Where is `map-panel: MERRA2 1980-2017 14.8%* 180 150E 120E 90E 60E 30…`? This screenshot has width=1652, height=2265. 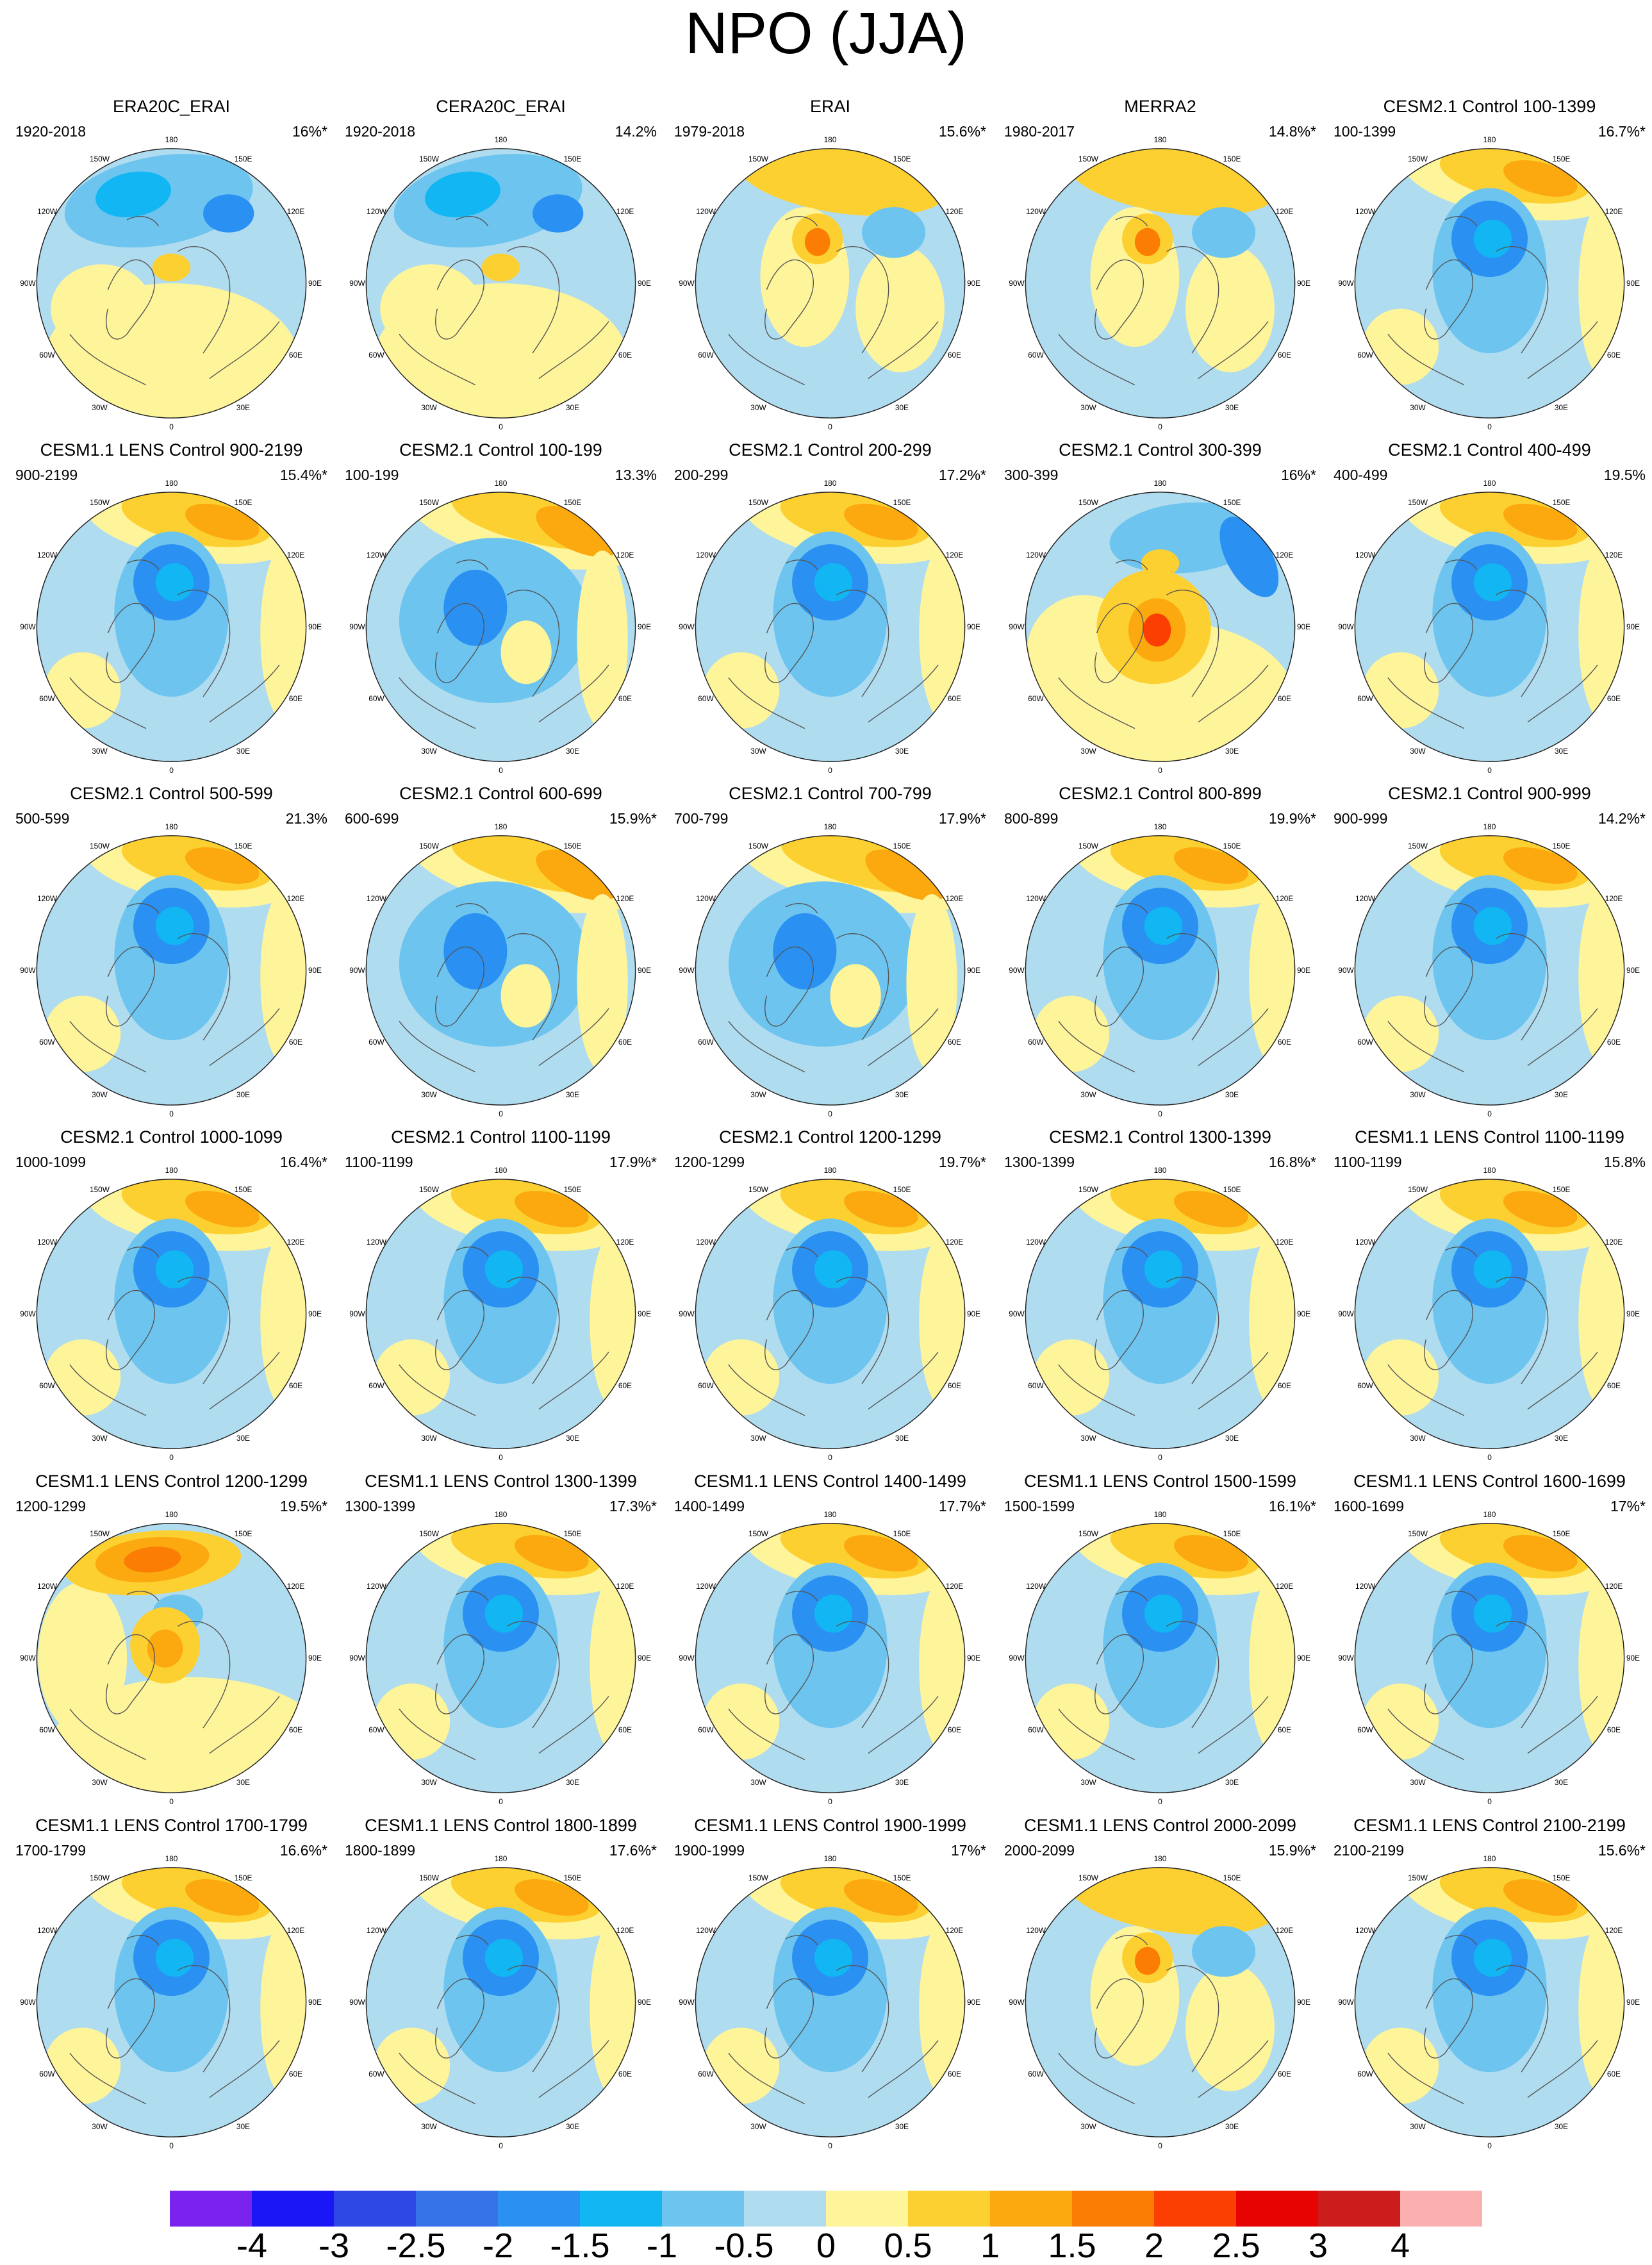
map-panel: MERRA2 1980-2017 14.8%* 180 150E 120E 90E 60E 30… is located at coordinates (1160, 263).